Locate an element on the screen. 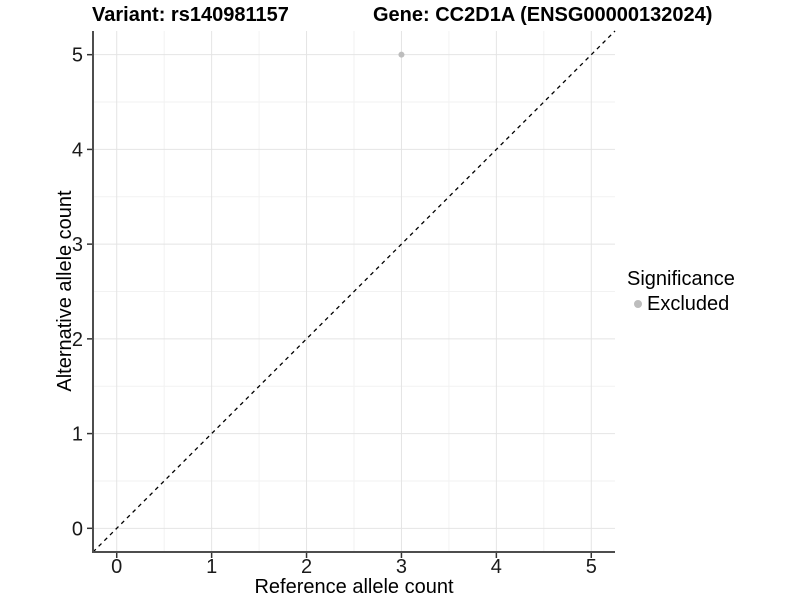  data-point is located at coordinates (401, 54).